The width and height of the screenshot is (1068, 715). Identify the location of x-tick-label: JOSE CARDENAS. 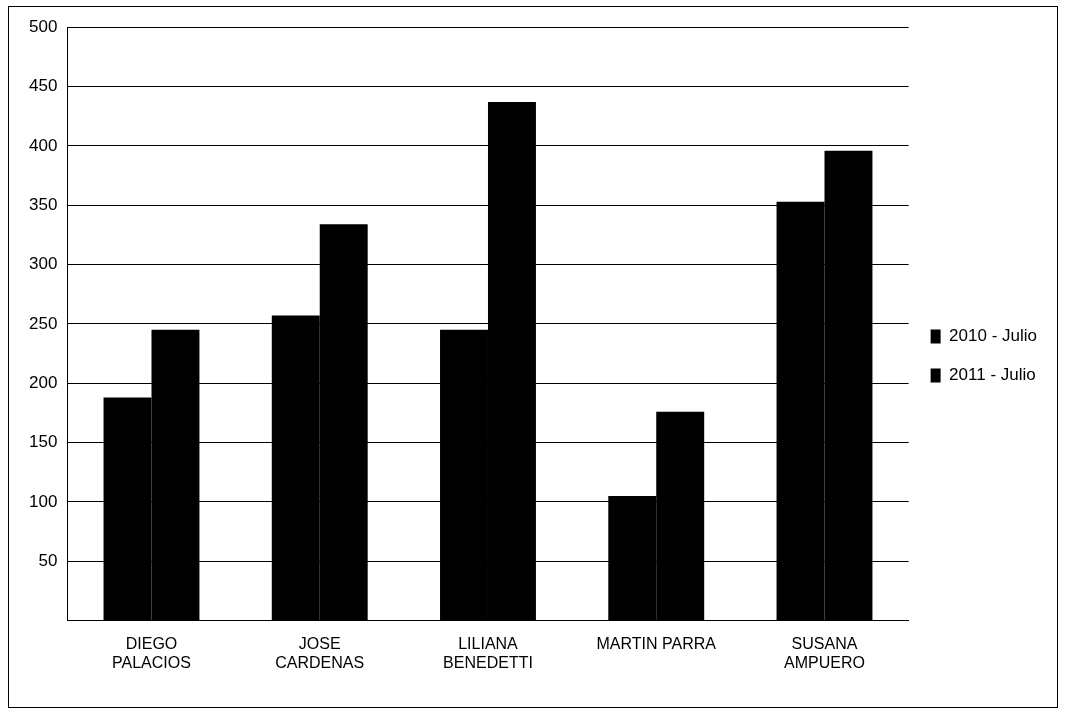
(320, 652).